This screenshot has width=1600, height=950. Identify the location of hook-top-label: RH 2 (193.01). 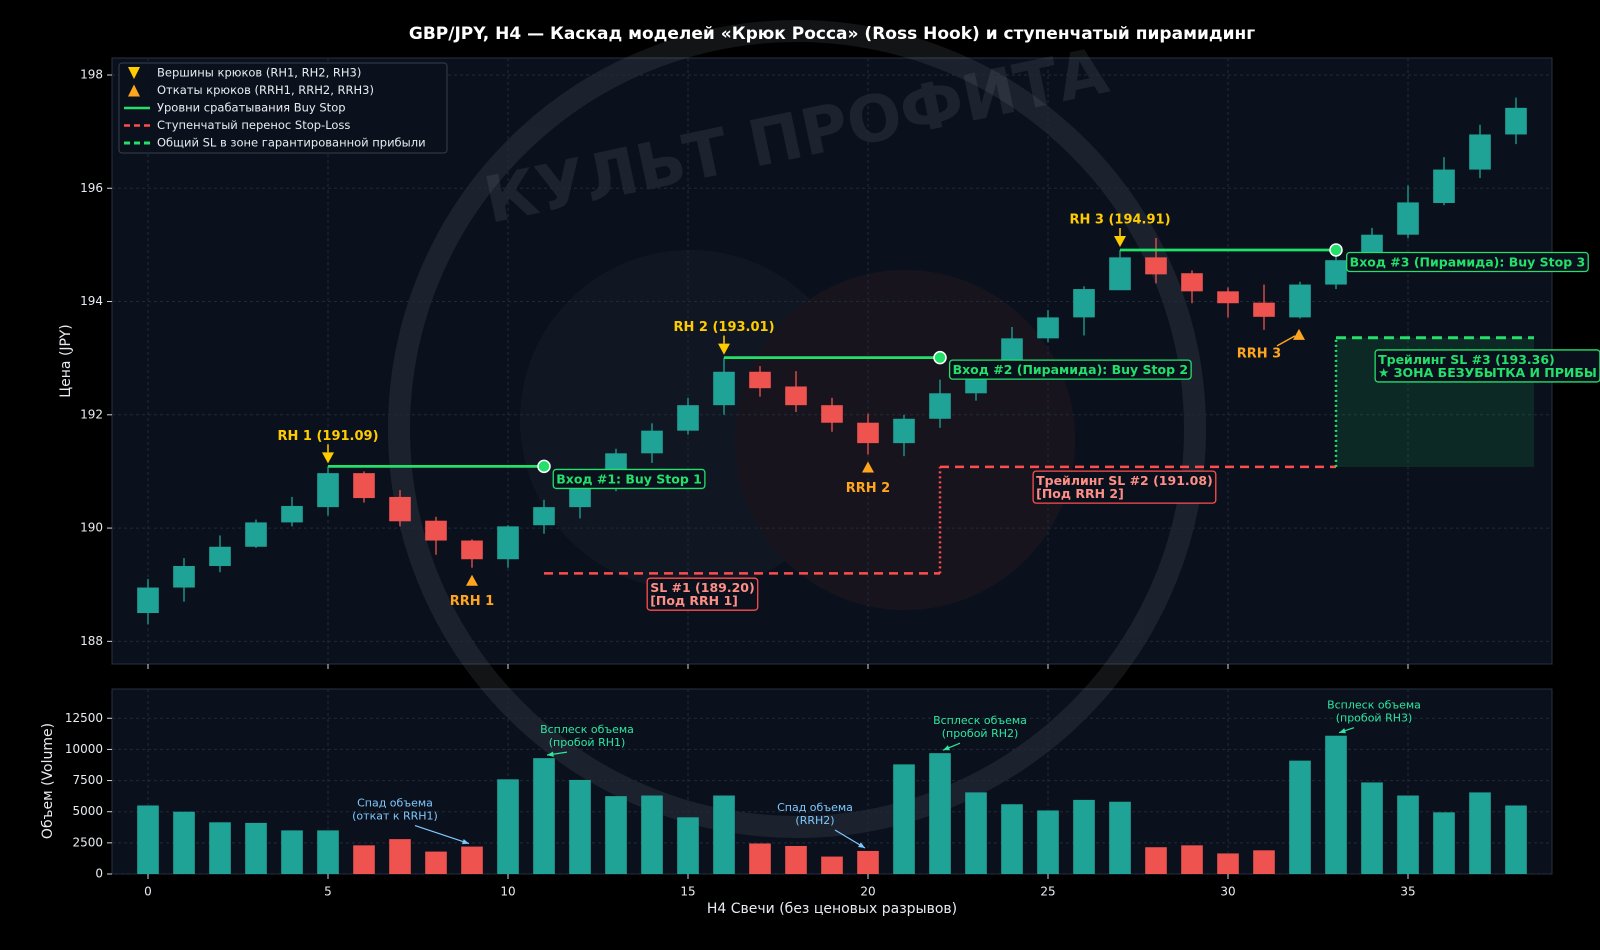
(723, 327).